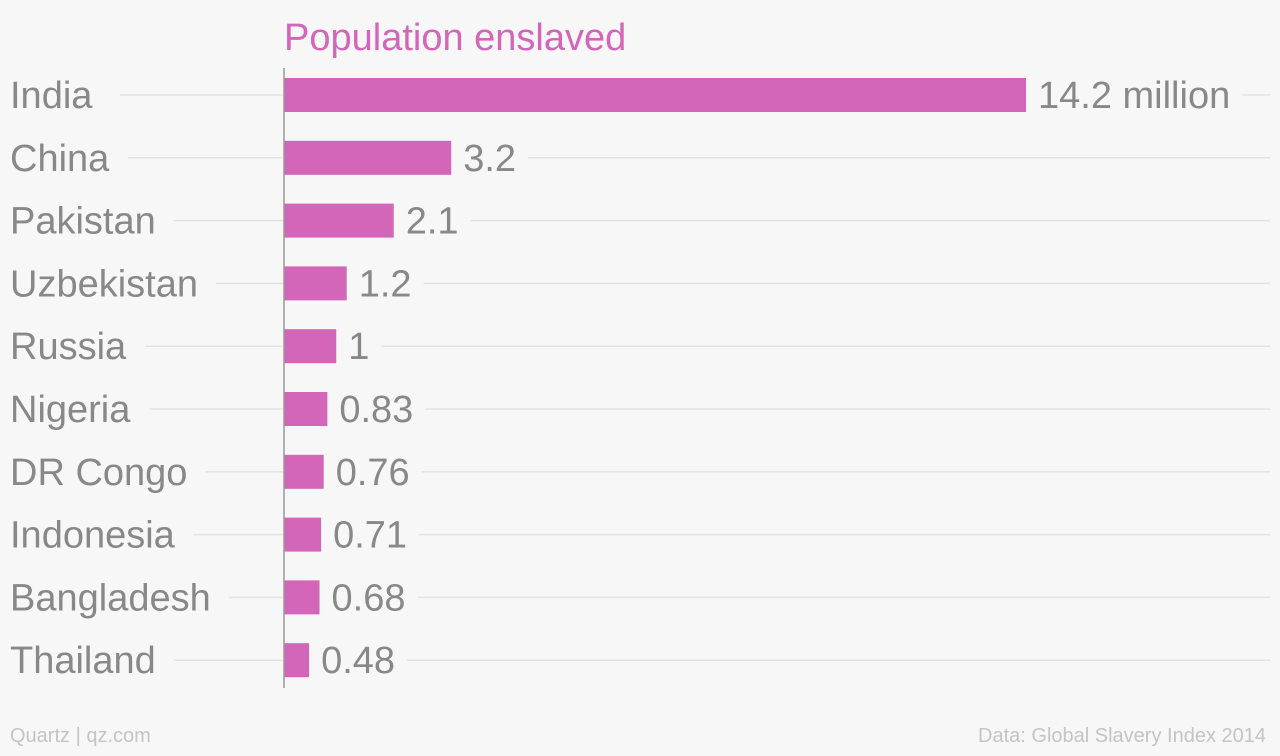  I want to click on category-label: Indonesia, so click(93, 536).